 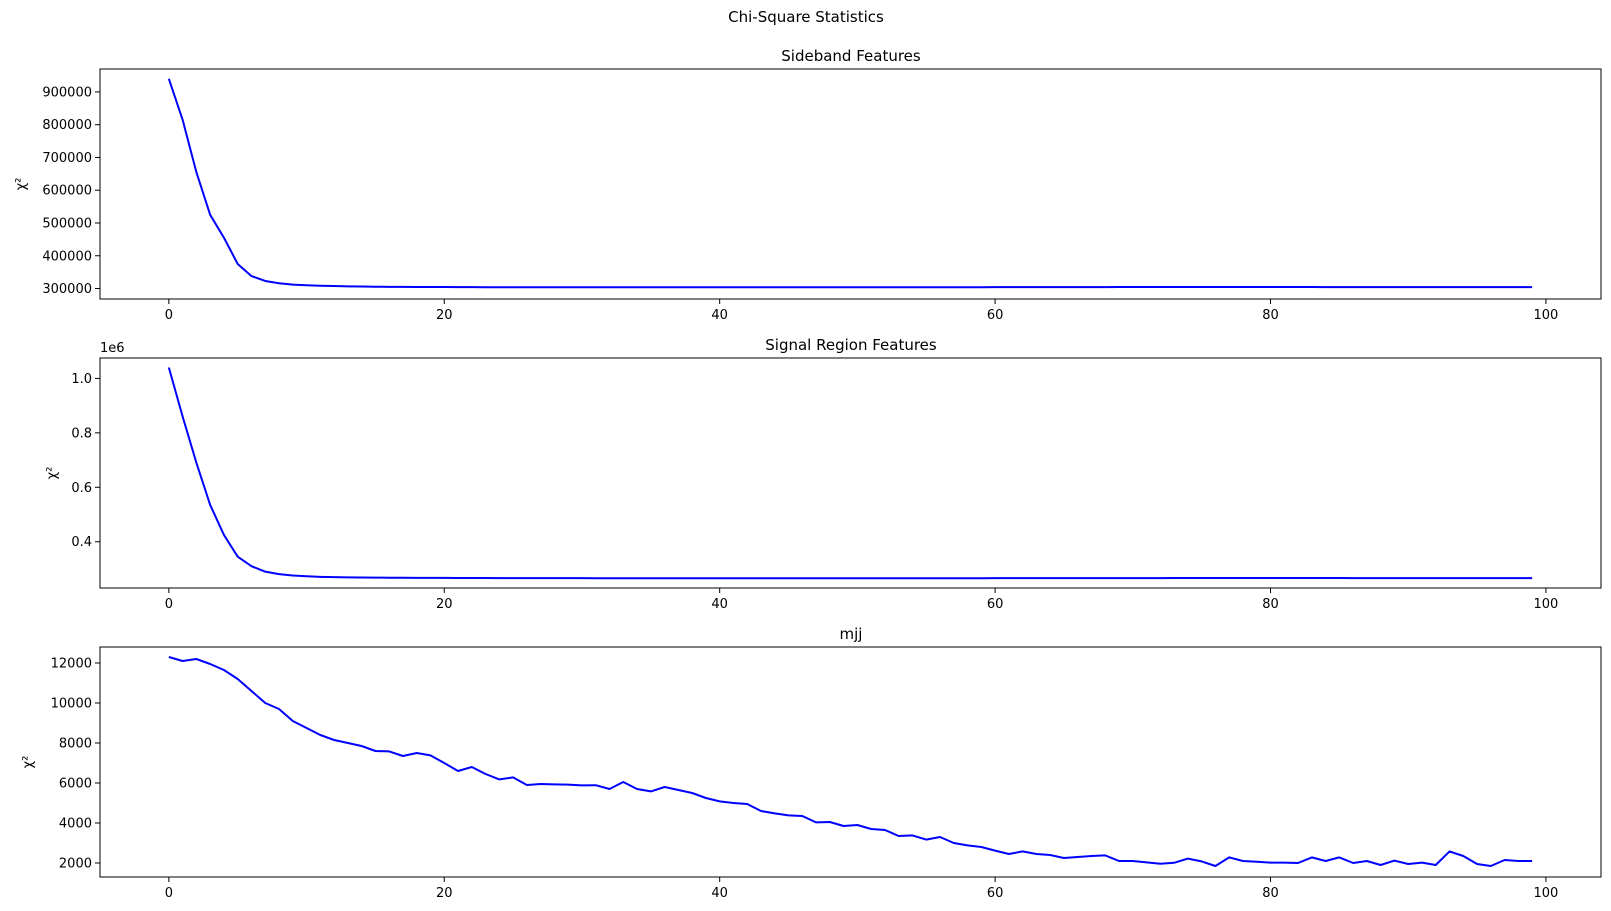 What do you see at coordinates (169, 893) in the screenshot?
I see `x-tick-label-mjj: 0` at bounding box center [169, 893].